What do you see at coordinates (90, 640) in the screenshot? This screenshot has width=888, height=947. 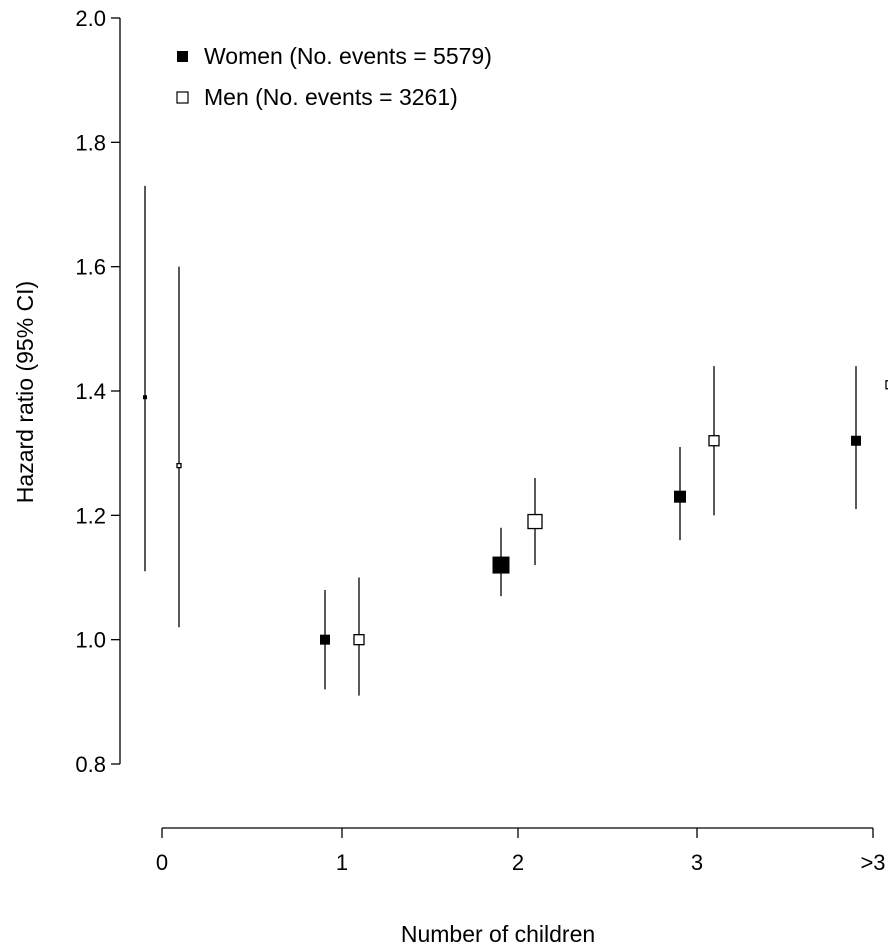 I see `y-tick-label: 1.0` at bounding box center [90, 640].